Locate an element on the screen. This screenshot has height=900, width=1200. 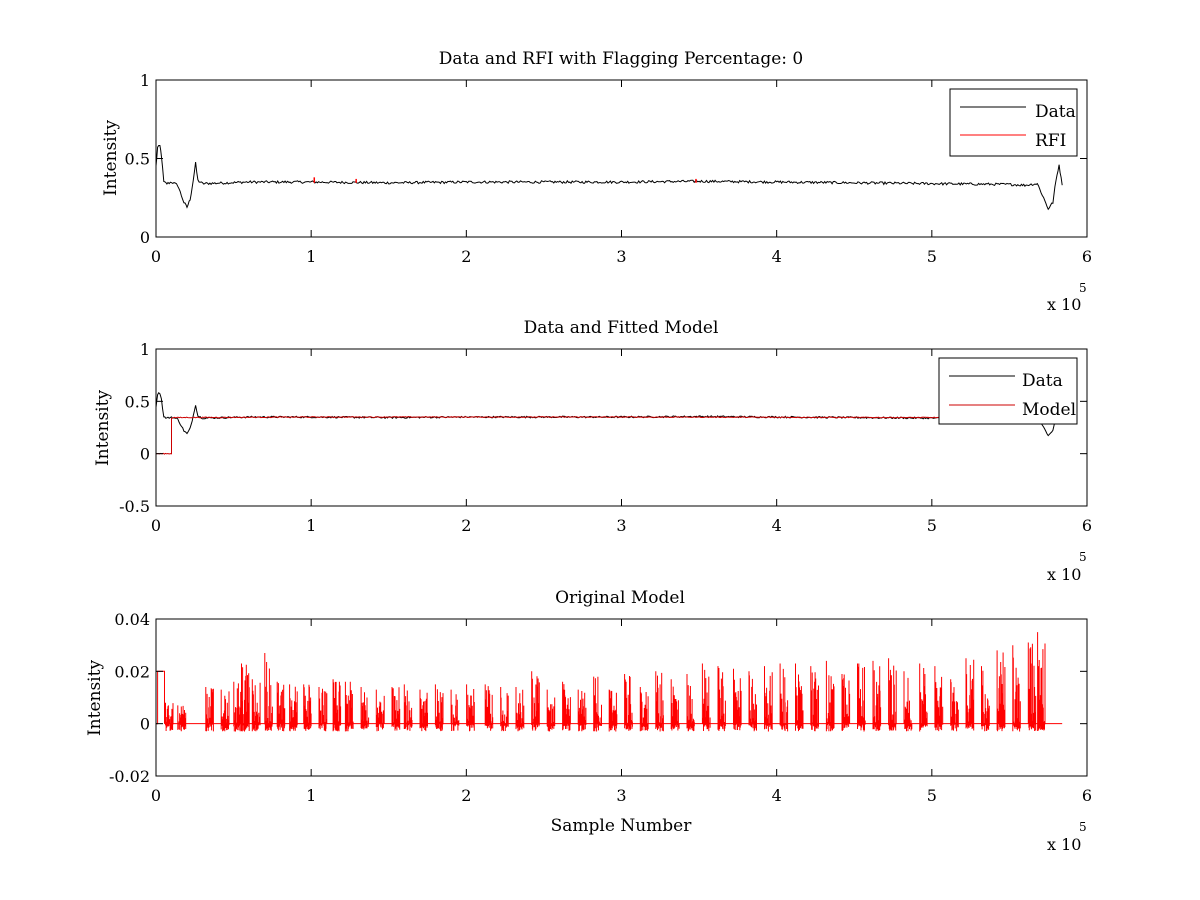
panel-1-plot-area is located at coordinates (621, 158).